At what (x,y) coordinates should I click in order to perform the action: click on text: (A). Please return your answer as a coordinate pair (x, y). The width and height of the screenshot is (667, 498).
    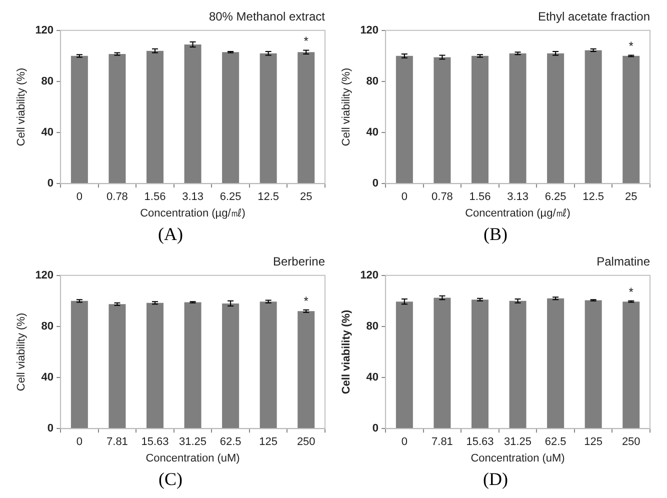
    Looking at the image, I should click on (170, 234).